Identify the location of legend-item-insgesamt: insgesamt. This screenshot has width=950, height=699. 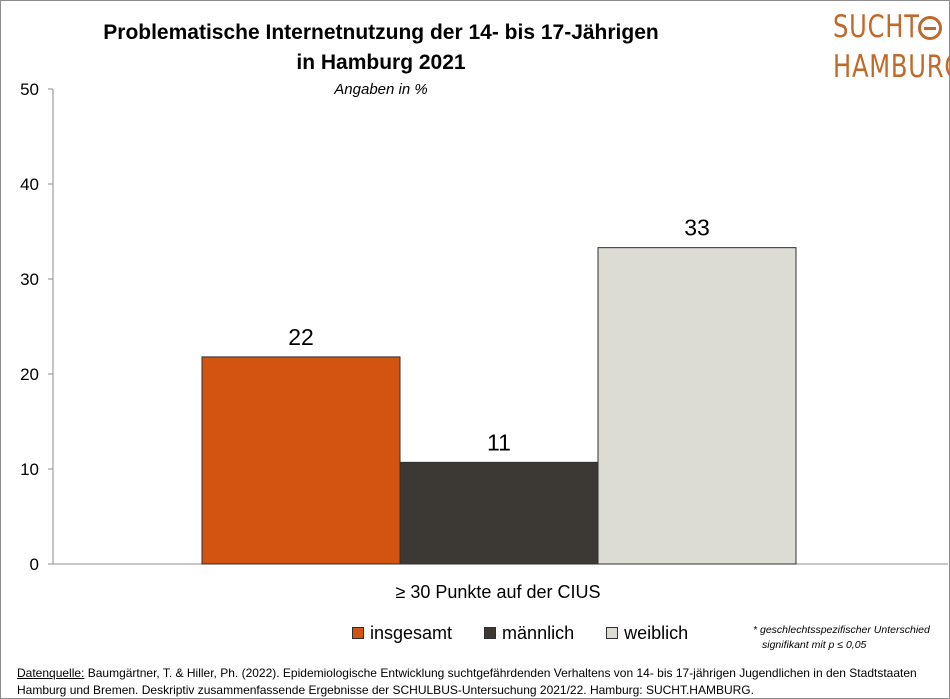
(402, 633).